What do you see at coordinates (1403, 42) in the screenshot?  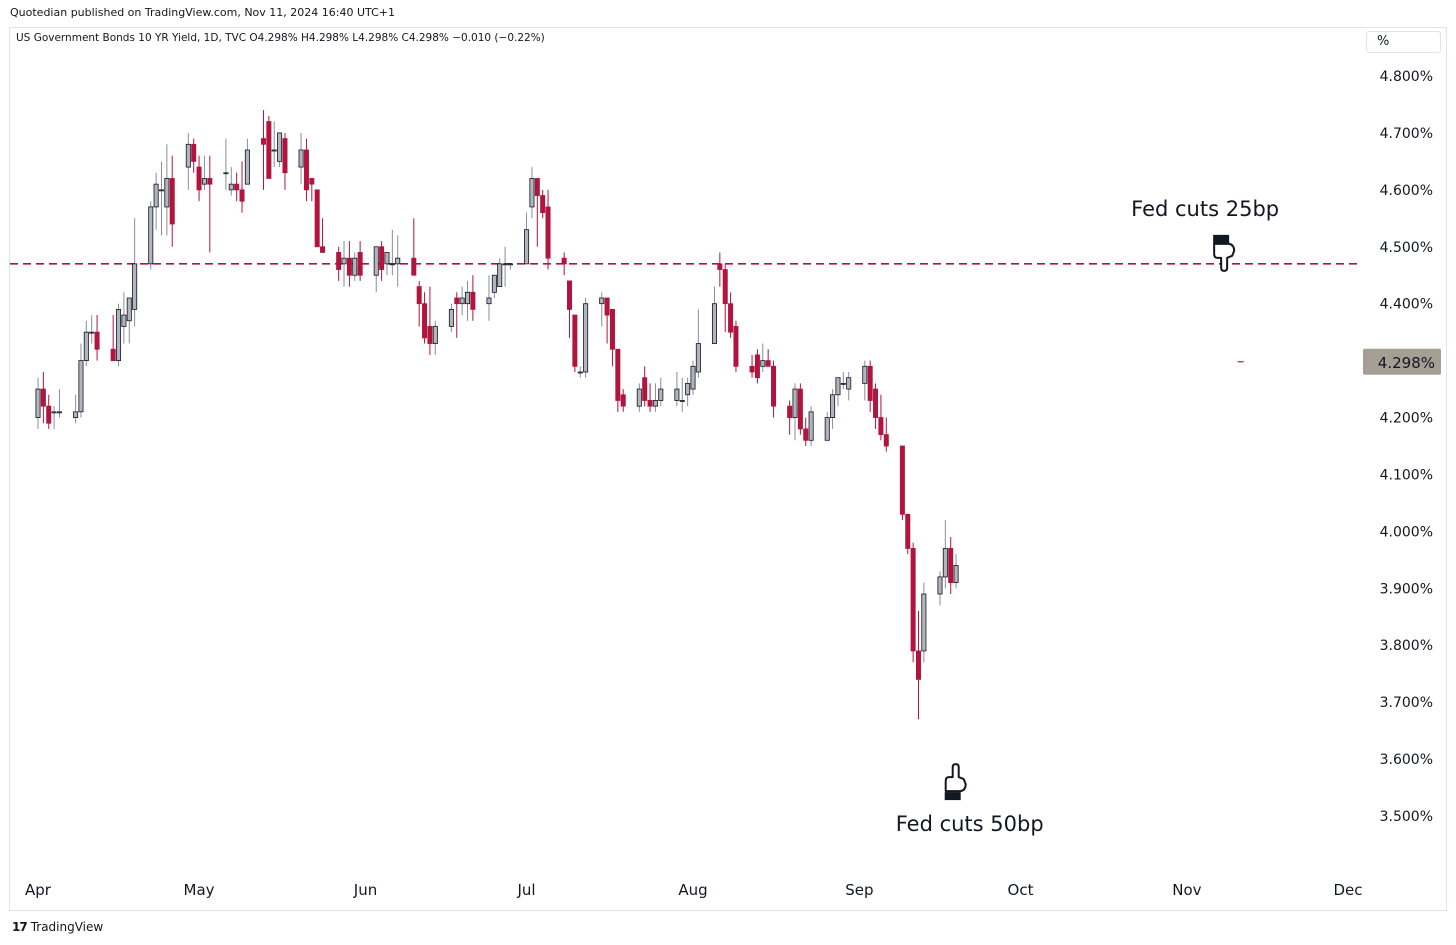 I see `unit-selector: %` at bounding box center [1403, 42].